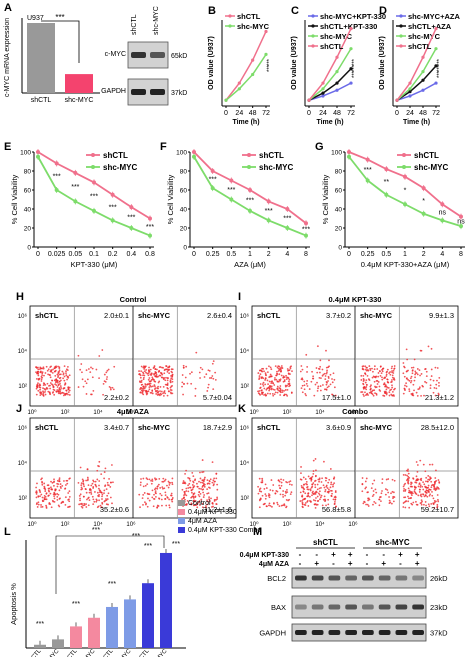  Describe the element at coordinates (278, 607) in the screenshot. I see `blot-row-label: BAX` at that location.